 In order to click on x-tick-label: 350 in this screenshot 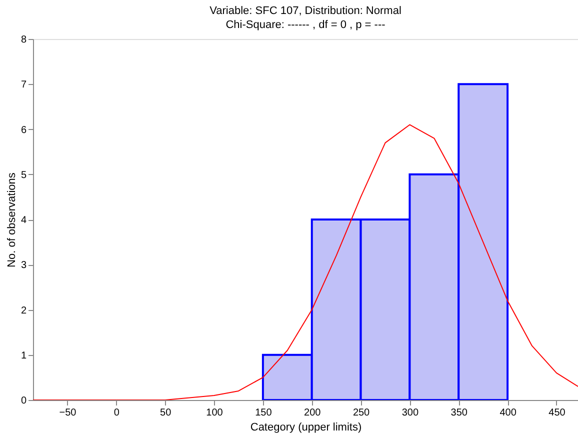, I will do `click(459, 413)`.